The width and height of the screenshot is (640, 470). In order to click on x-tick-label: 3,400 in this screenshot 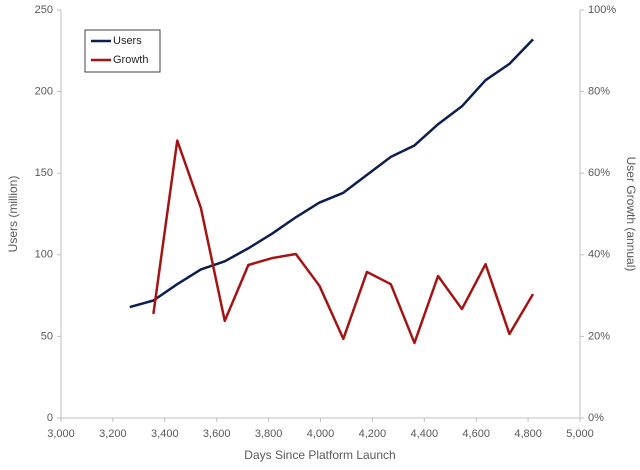, I will do `click(165, 434)`.